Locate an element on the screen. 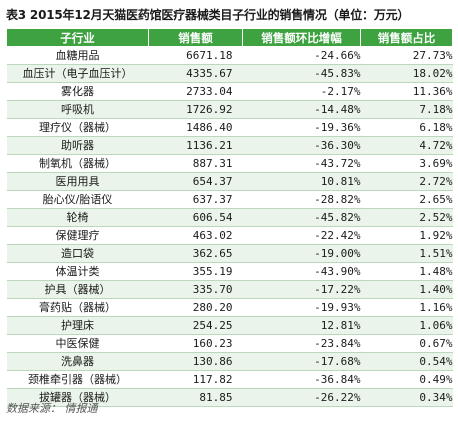 This screenshot has height=423, width=458. cell-mom-growth: -45.82% is located at coordinates (301, 217).